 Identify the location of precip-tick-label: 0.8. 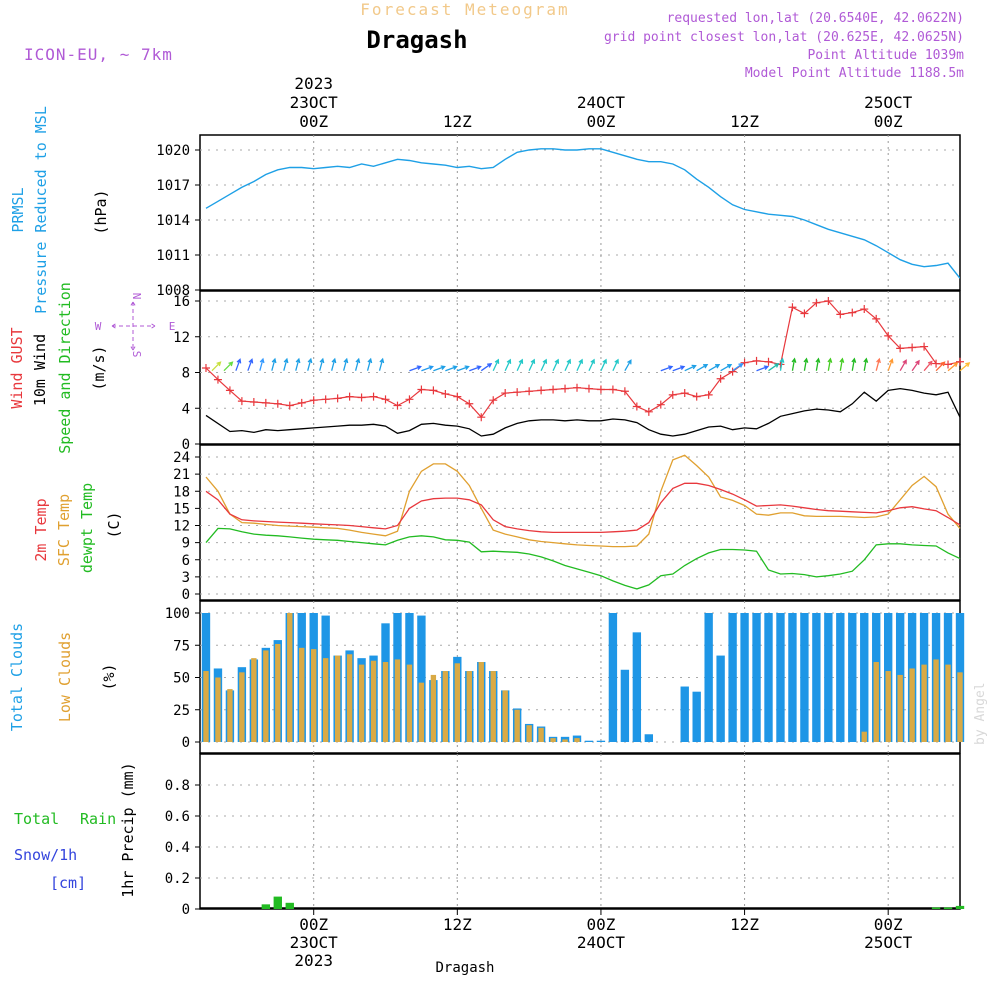
(177, 786).